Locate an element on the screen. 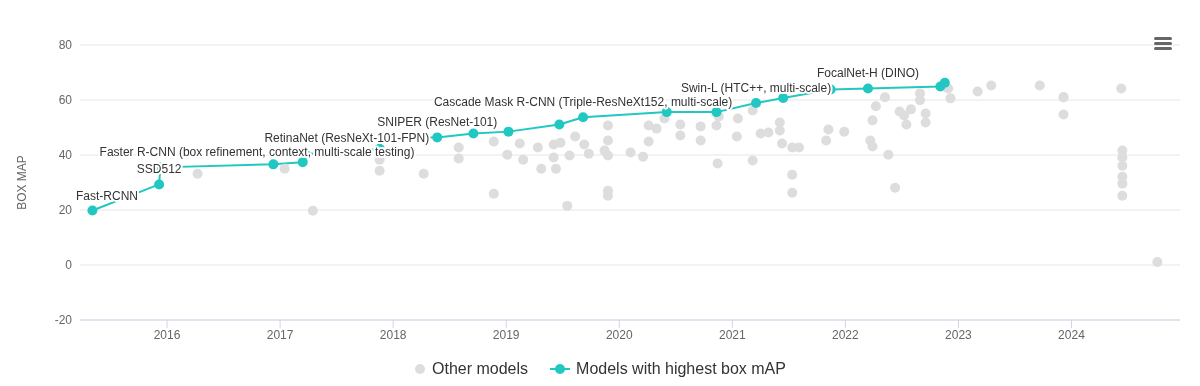 This screenshot has width=1200, height=386. annotation: SNIPER (ResNet-101) is located at coordinates (437, 122).